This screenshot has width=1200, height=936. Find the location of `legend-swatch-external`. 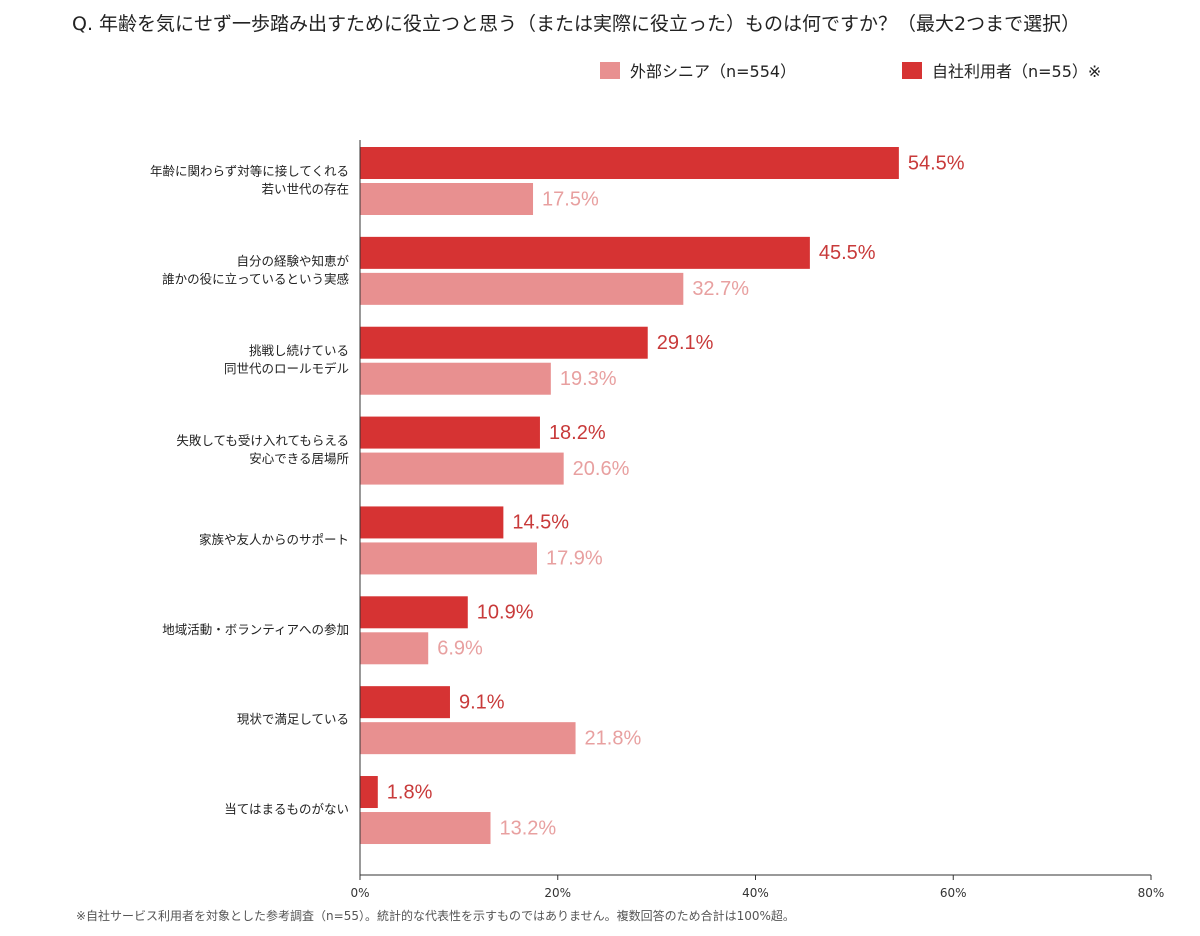

legend-swatch-external is located at coordinates (610, 70).